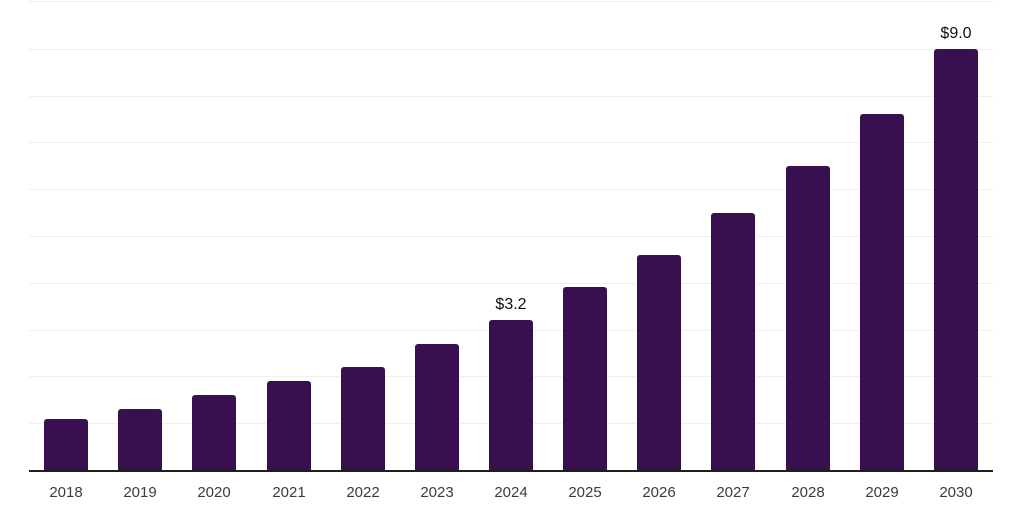 The height and width of the screenshot is (512, 1024). What do you see at coordinates (808, 318) in the screenshot?
I see `bar-2028` at bounding box center [808, 318].